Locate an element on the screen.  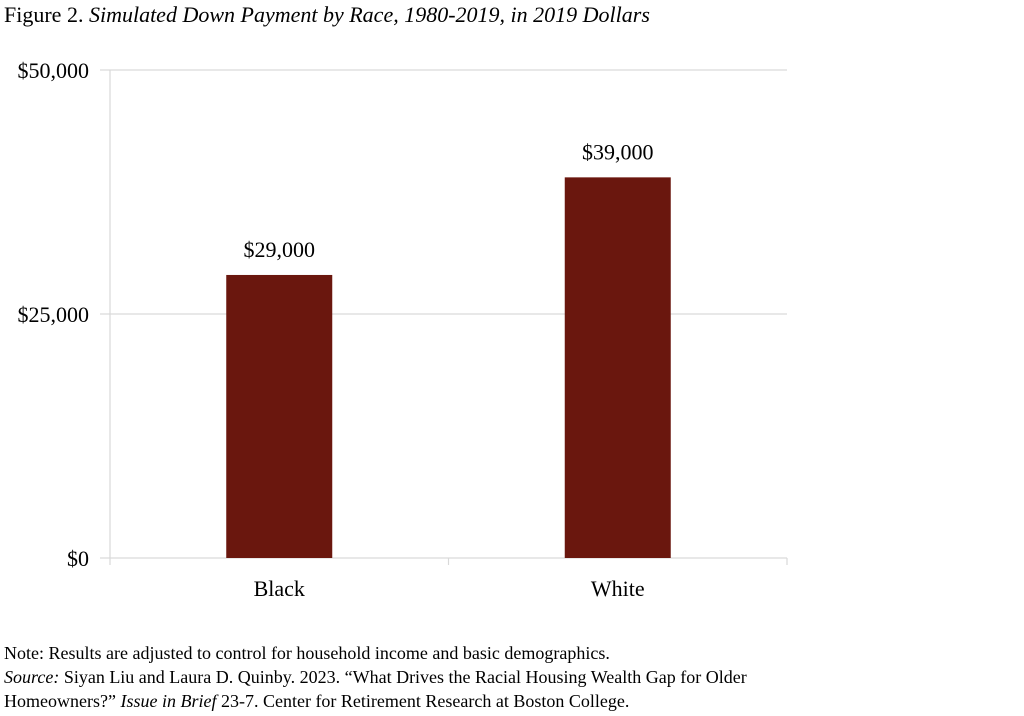
y-tick-label: $25,000 is located at coordinates (54, 314).